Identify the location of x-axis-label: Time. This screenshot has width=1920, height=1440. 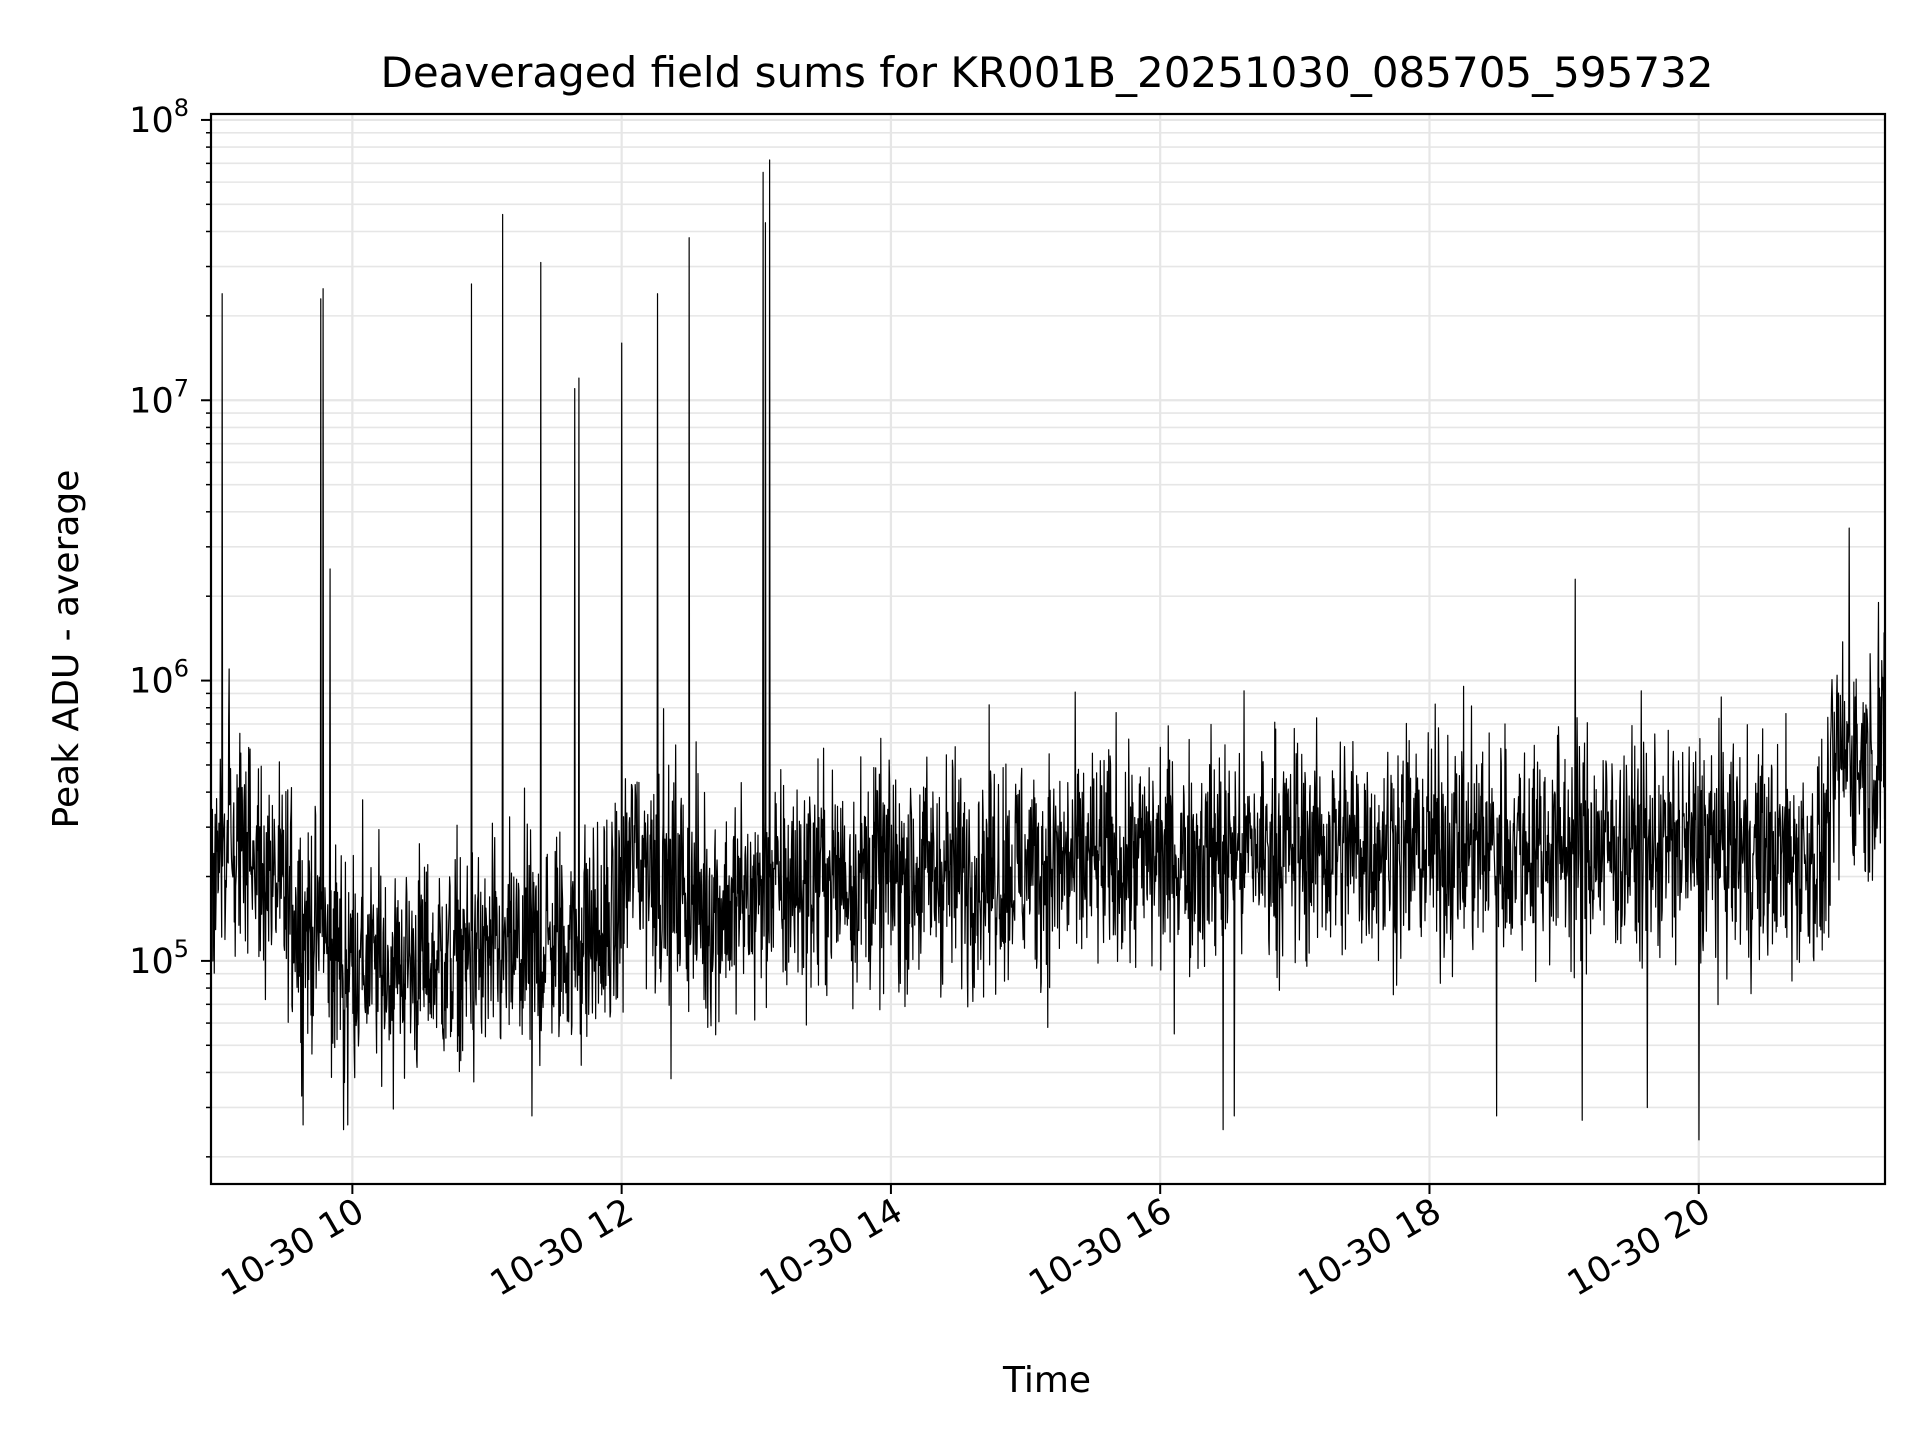
(1046, 1380).